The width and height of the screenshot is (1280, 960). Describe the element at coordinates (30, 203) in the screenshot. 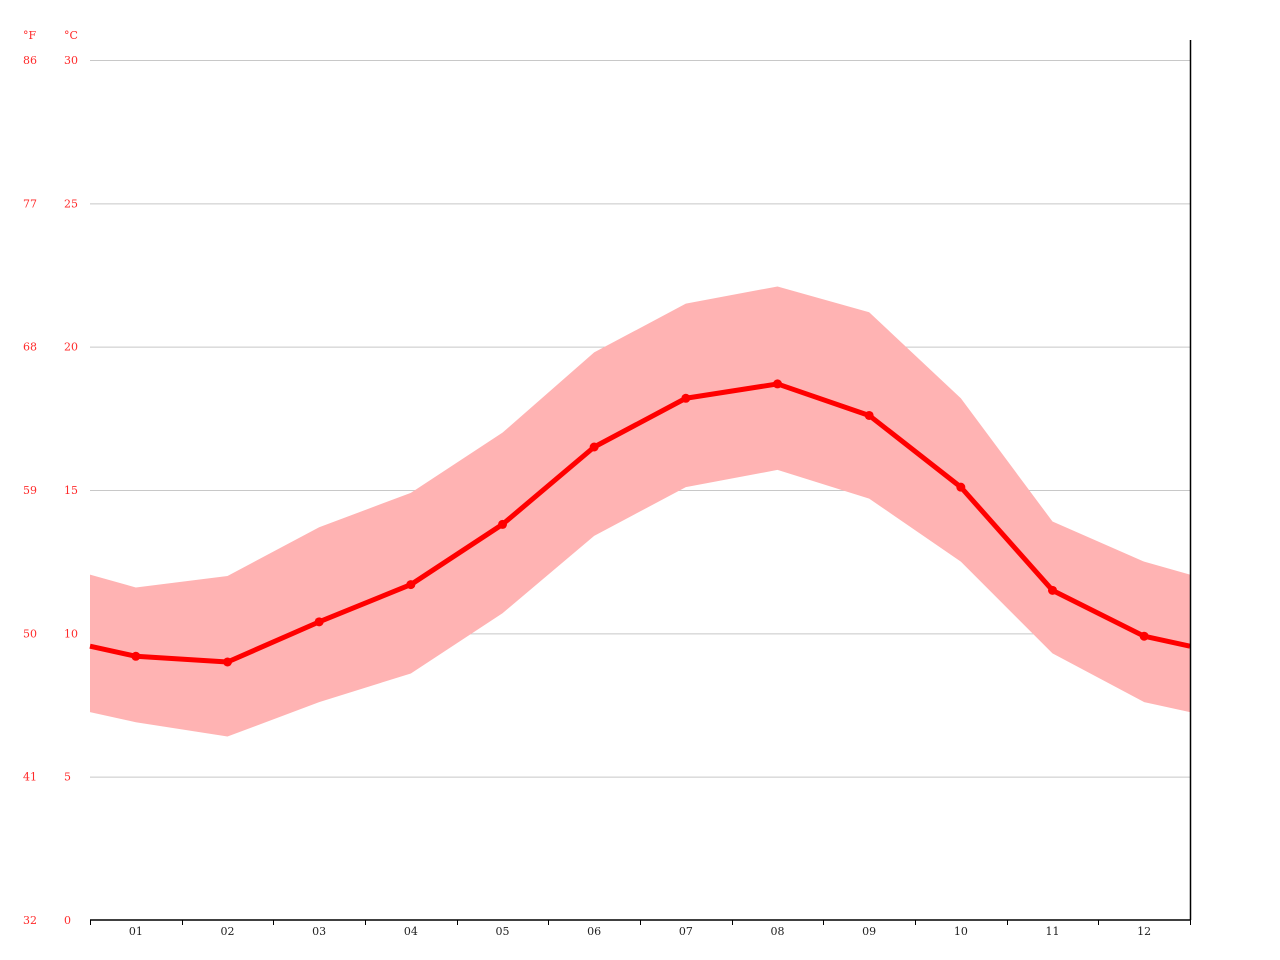

I see `y-tick-label-f: 77` at that location.